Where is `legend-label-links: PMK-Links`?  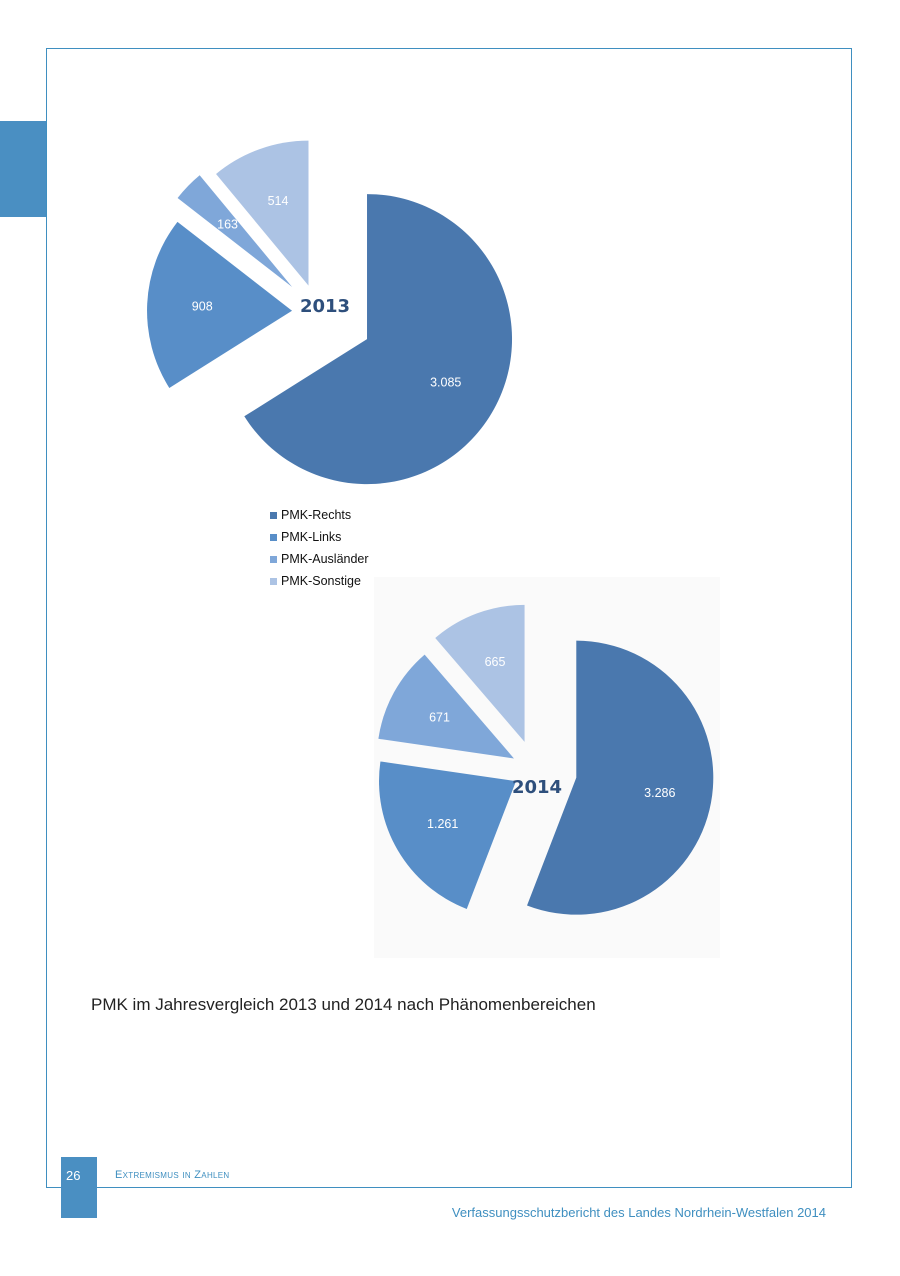
legend-label-links: PMK-Links is located at coordinates (311, 537).